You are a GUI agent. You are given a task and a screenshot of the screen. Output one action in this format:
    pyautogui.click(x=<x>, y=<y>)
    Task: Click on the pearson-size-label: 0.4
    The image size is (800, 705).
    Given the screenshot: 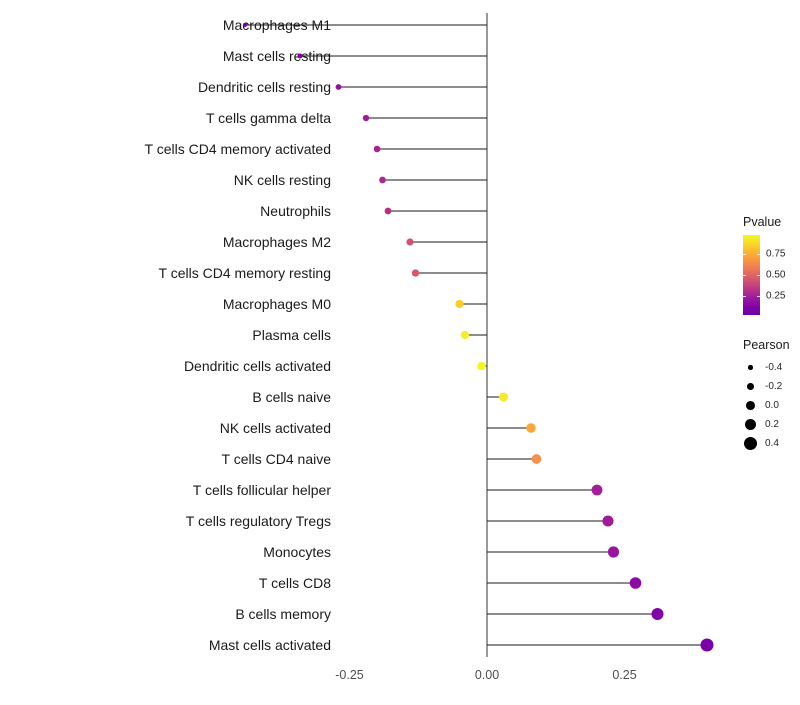 What is the action you would take?
    pyautogui.click(x=772, y=443)
    